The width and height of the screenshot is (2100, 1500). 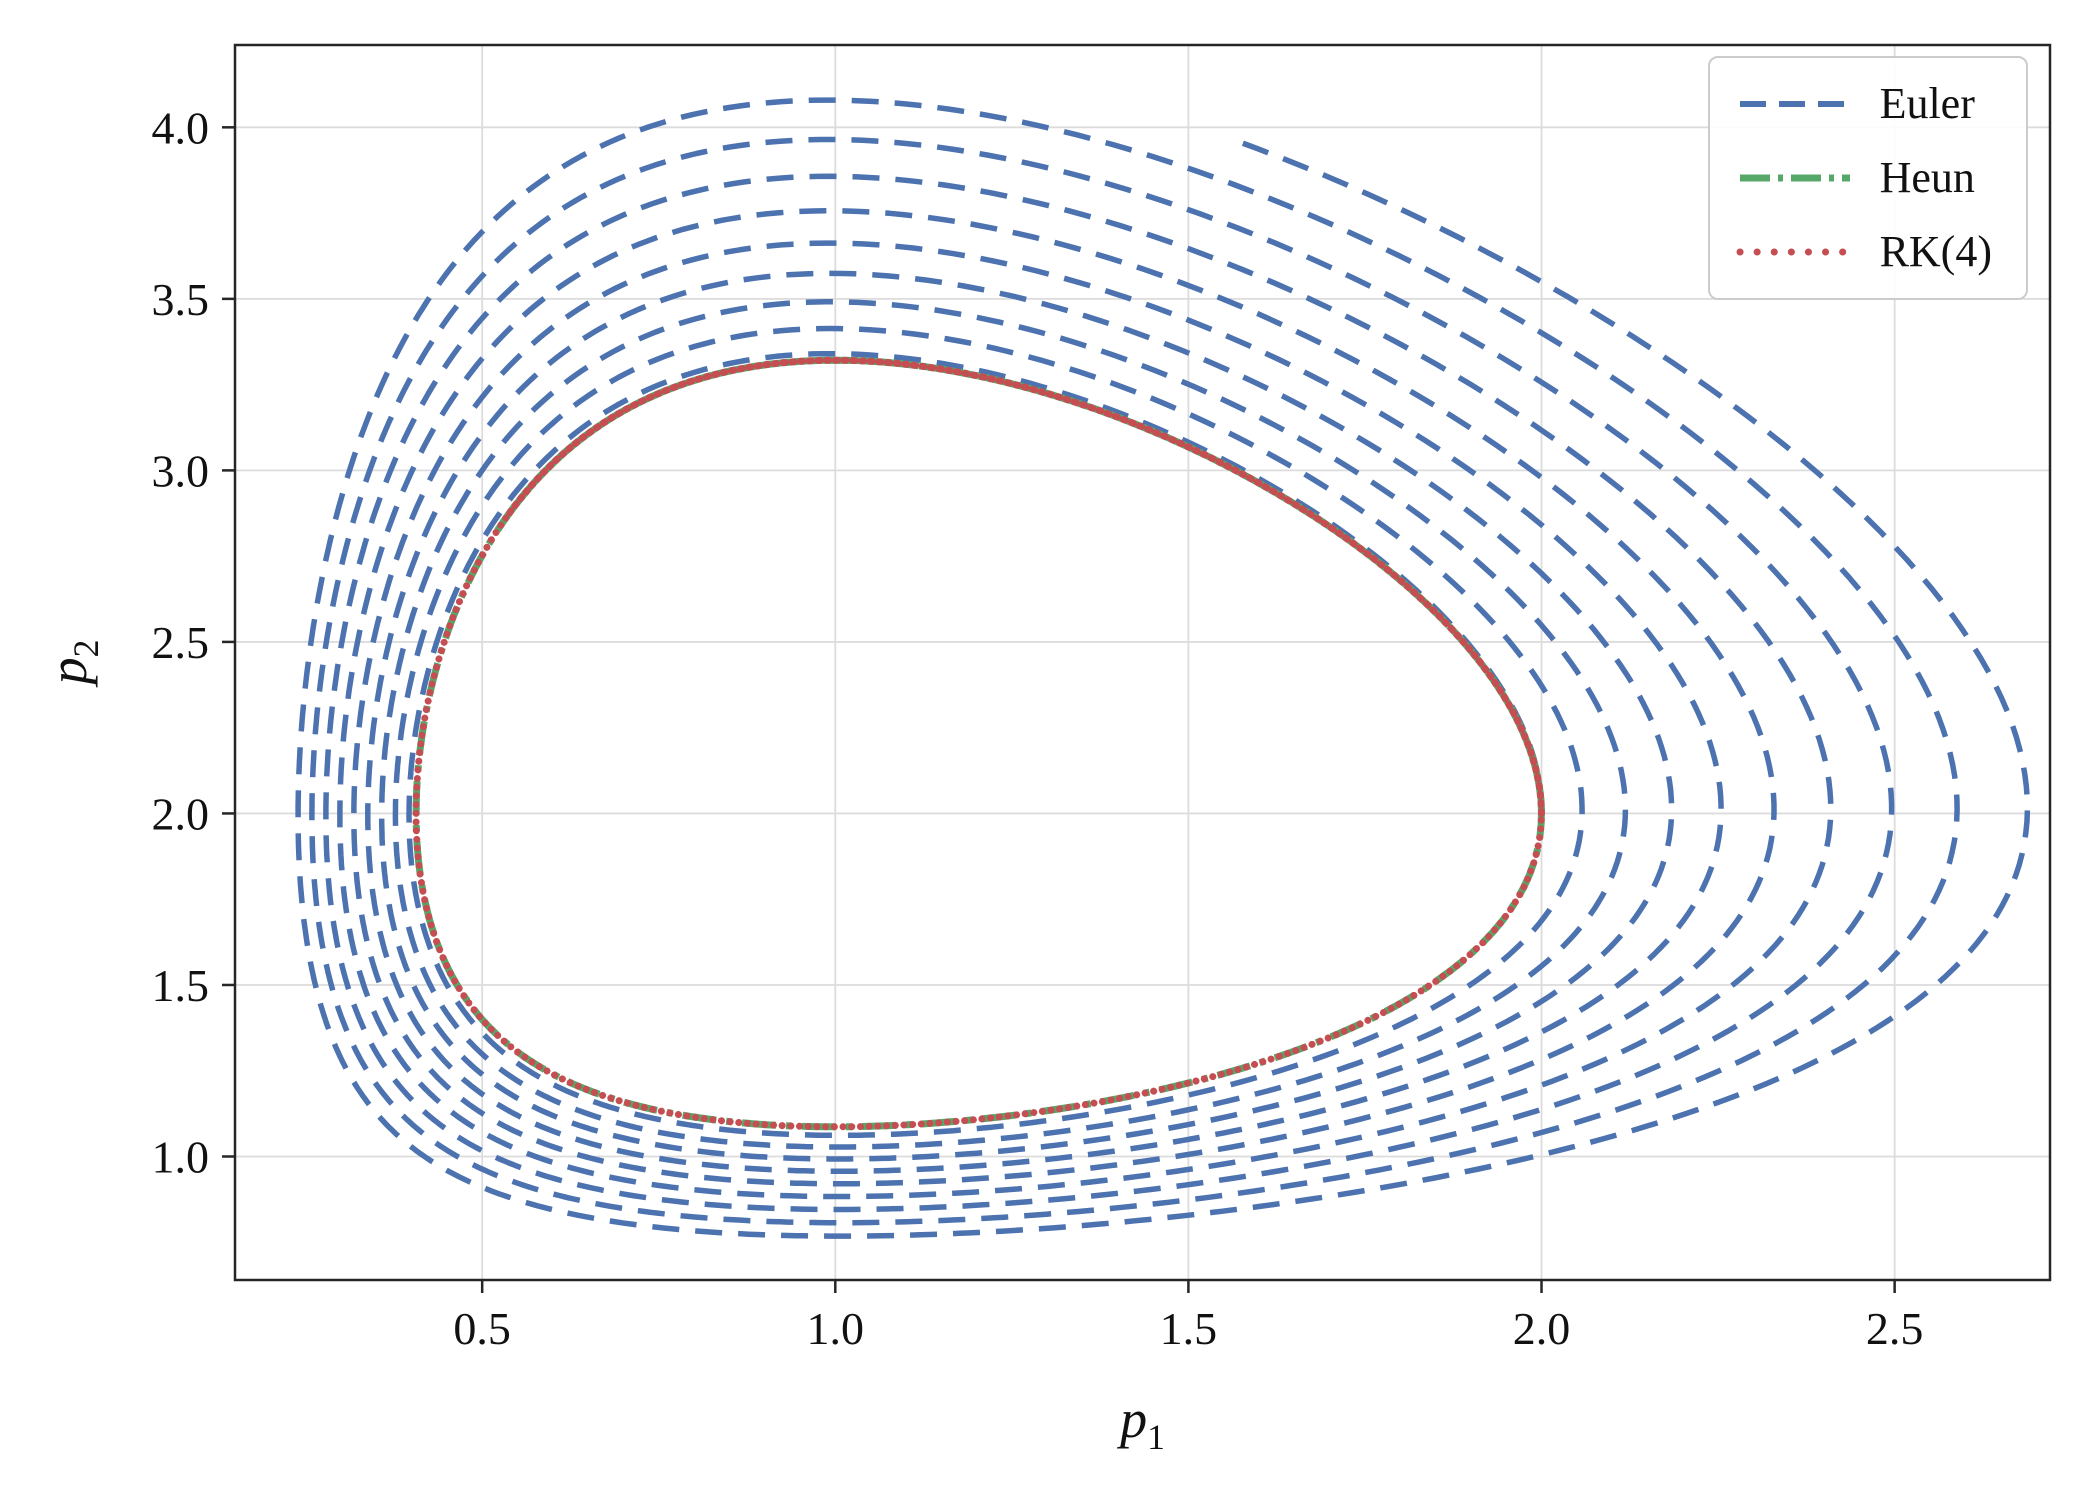 What do you see at coordinates (1895, 1328) in the screenshot?
I see `x-tick-label: 2.5` at bounding box center [1895, 1328].